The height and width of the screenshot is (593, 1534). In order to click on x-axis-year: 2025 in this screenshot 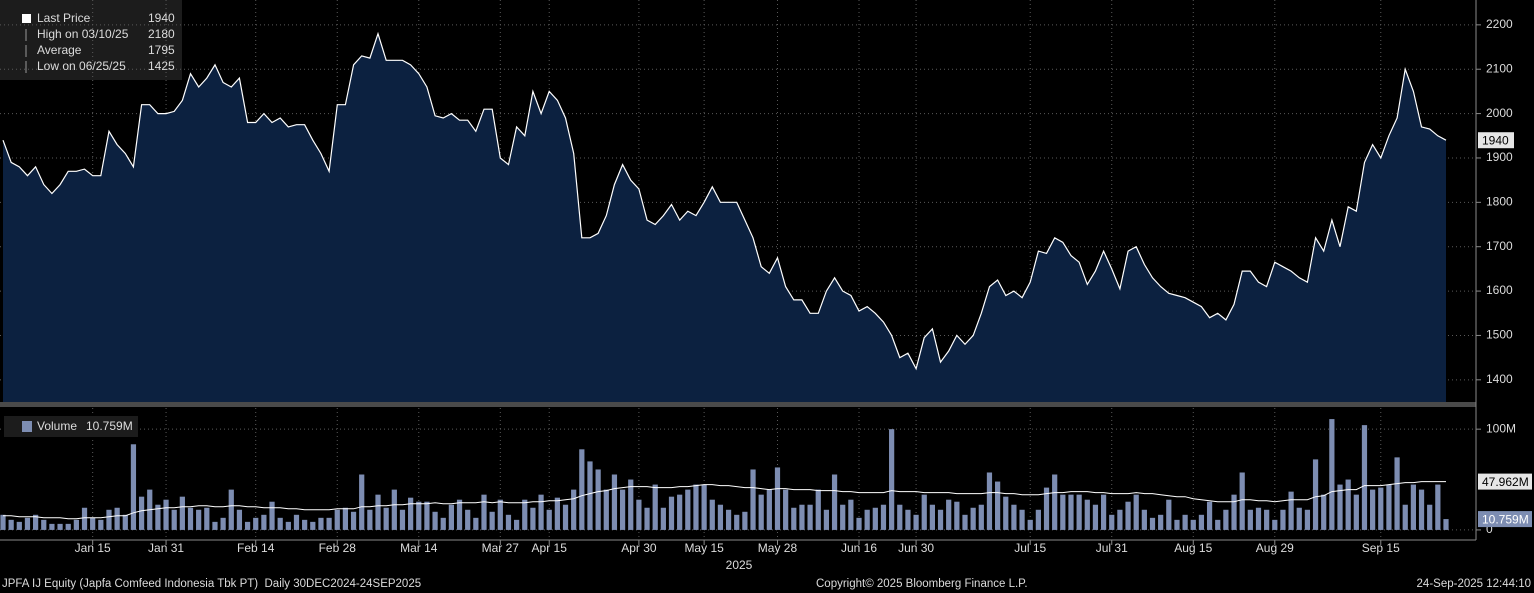, I will do `click(739, 565)`.